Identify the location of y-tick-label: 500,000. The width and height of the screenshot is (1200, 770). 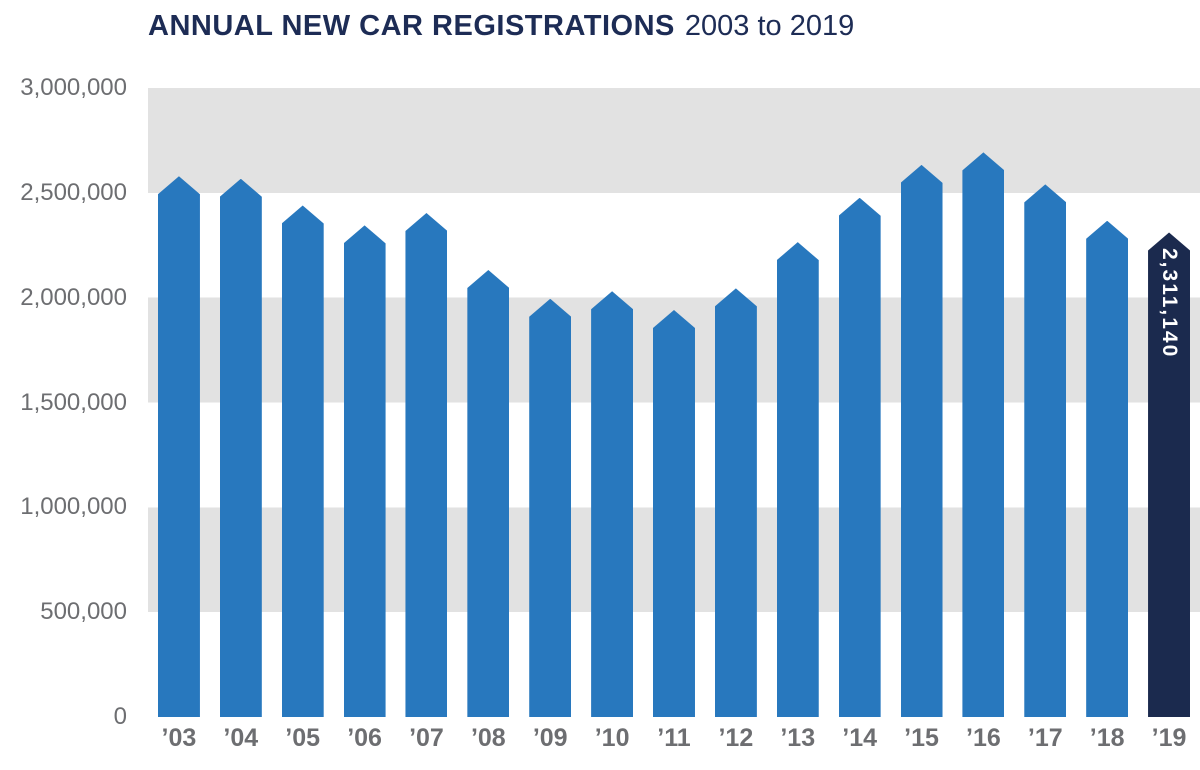
(83, 612).